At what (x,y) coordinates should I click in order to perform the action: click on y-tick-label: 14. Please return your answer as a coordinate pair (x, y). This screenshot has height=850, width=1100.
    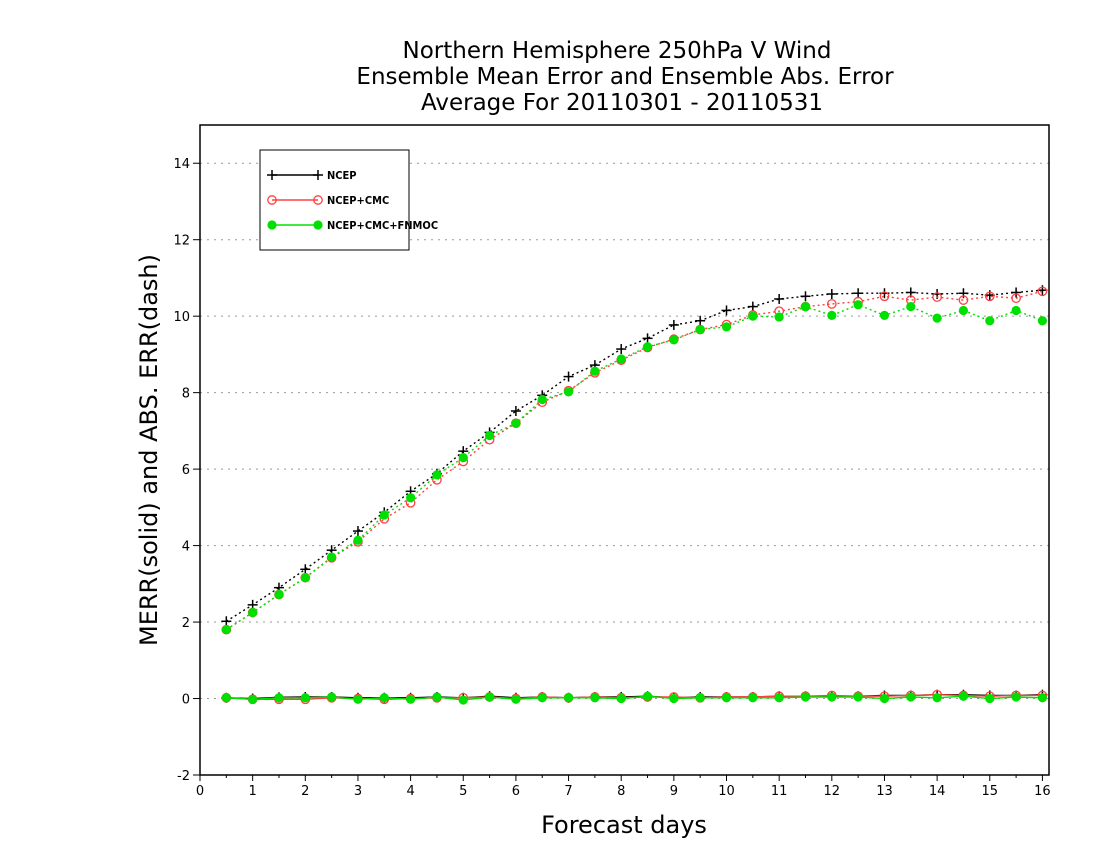
    Looking at the image, I should click on (181, 164).